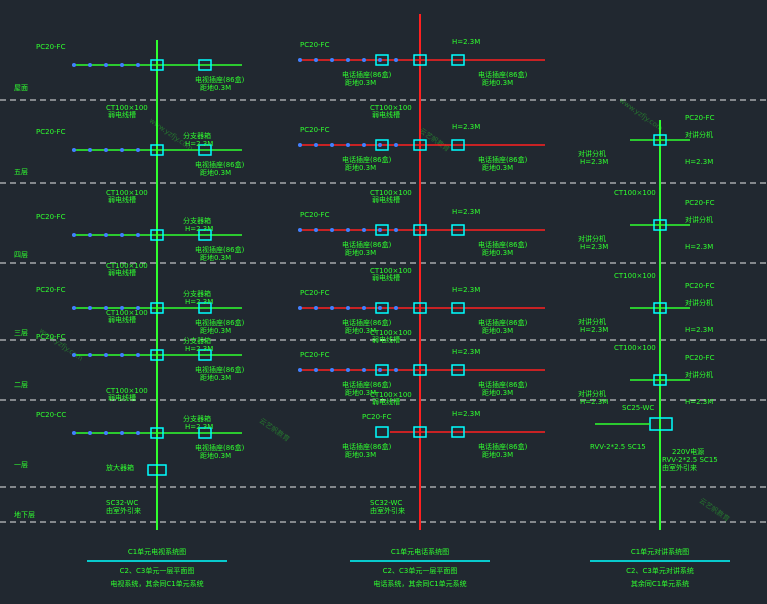  I want to click on column-note: 其余同C1单元系统, so click(660, 583).